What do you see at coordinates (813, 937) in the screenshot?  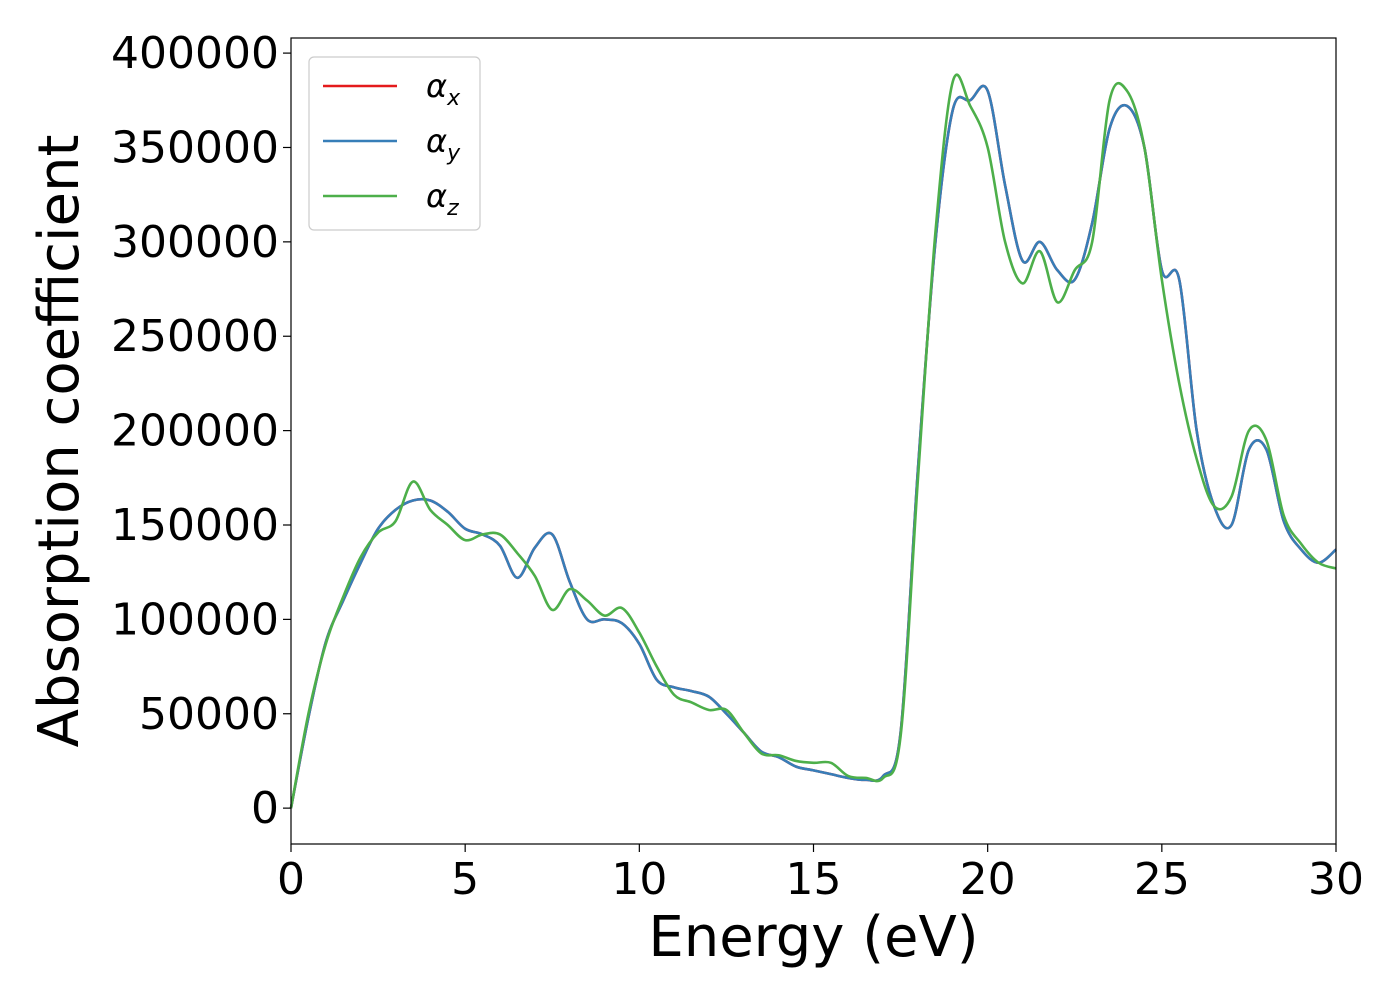 I see `x-axis-title: Energy (eV)` at bounding box center [813, 937].